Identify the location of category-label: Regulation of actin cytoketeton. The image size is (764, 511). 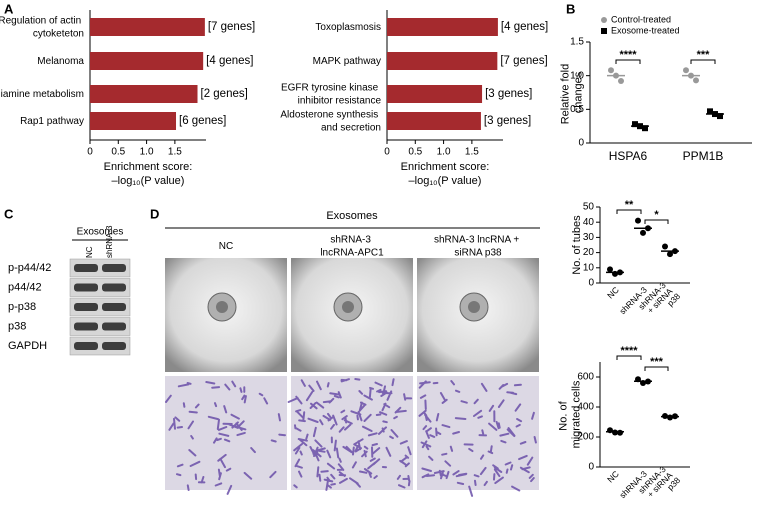
(42, 27).